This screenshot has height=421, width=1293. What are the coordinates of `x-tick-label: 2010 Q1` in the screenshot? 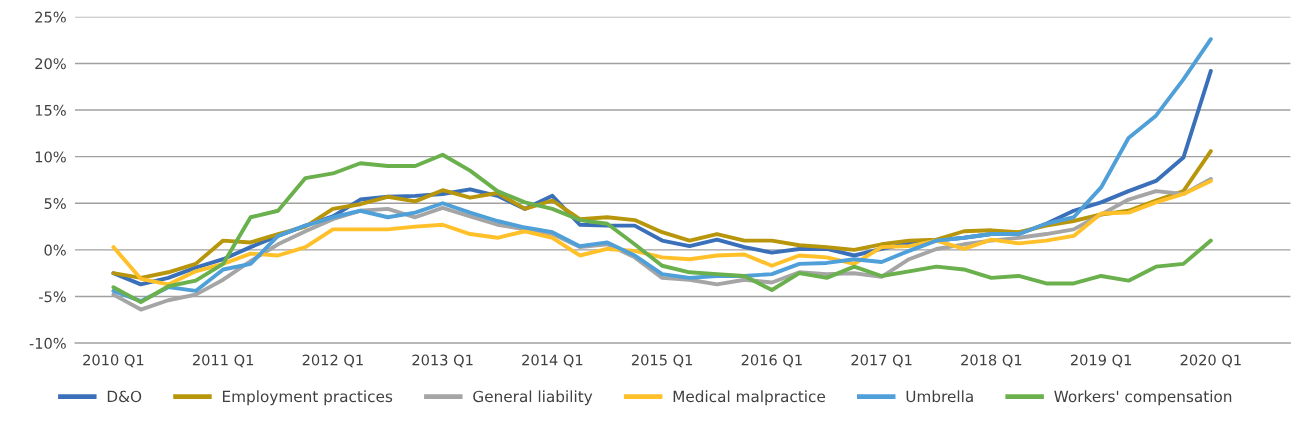 It's located at (113, 361).